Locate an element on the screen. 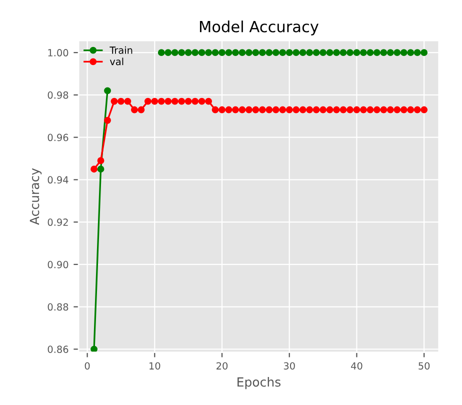 Image resolution: width=462 pixels, height=405 pixels. x-tick-label: 30 is located at coordinates (289, 366).